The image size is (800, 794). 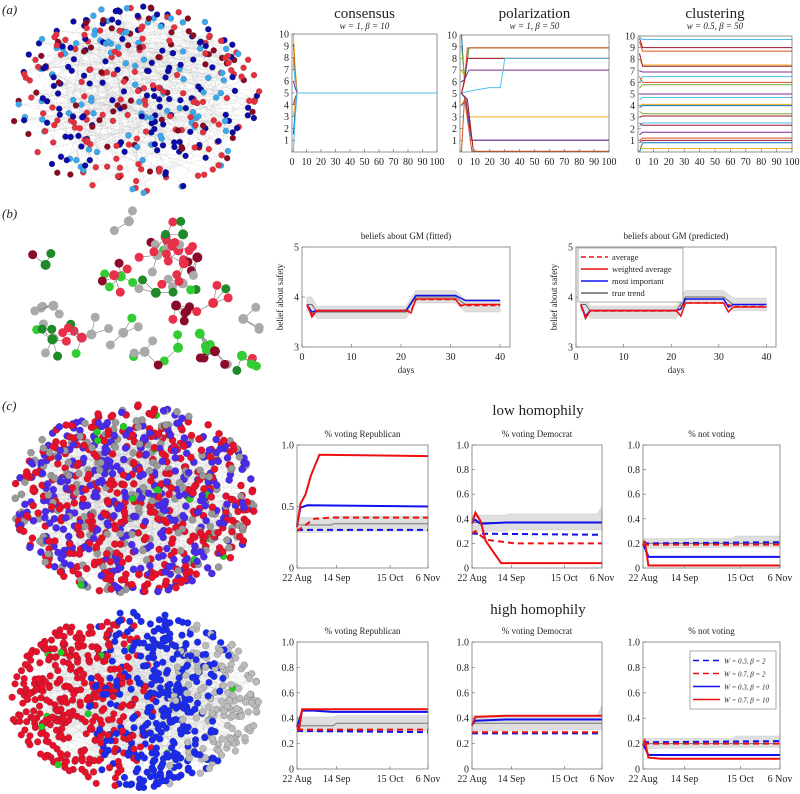 I want to click on x-tick-label: 0, so click(x=460, y=162).